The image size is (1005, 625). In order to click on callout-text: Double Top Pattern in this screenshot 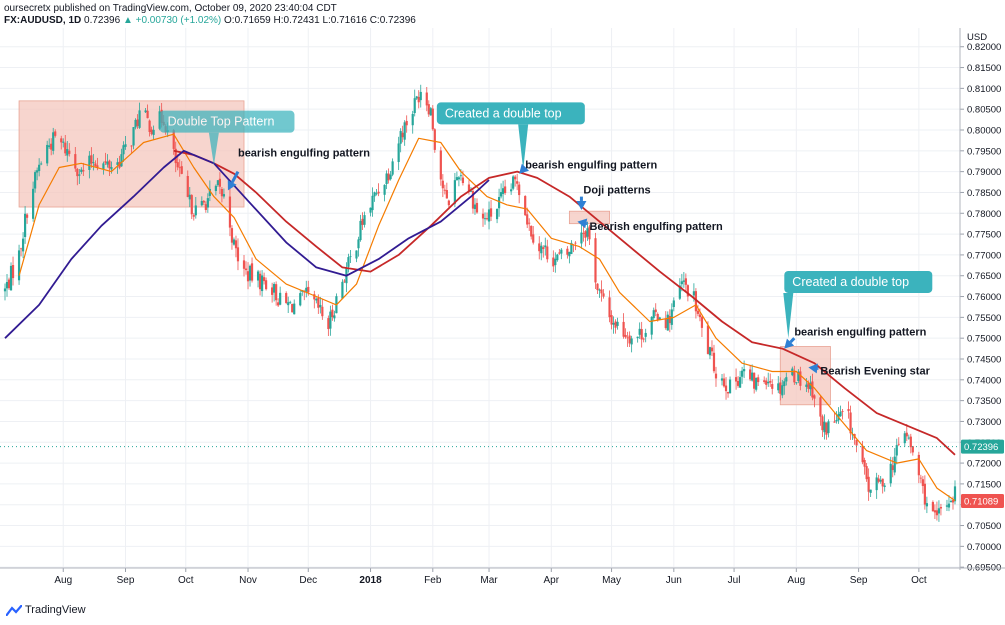, I will do `click(221, 122)`.